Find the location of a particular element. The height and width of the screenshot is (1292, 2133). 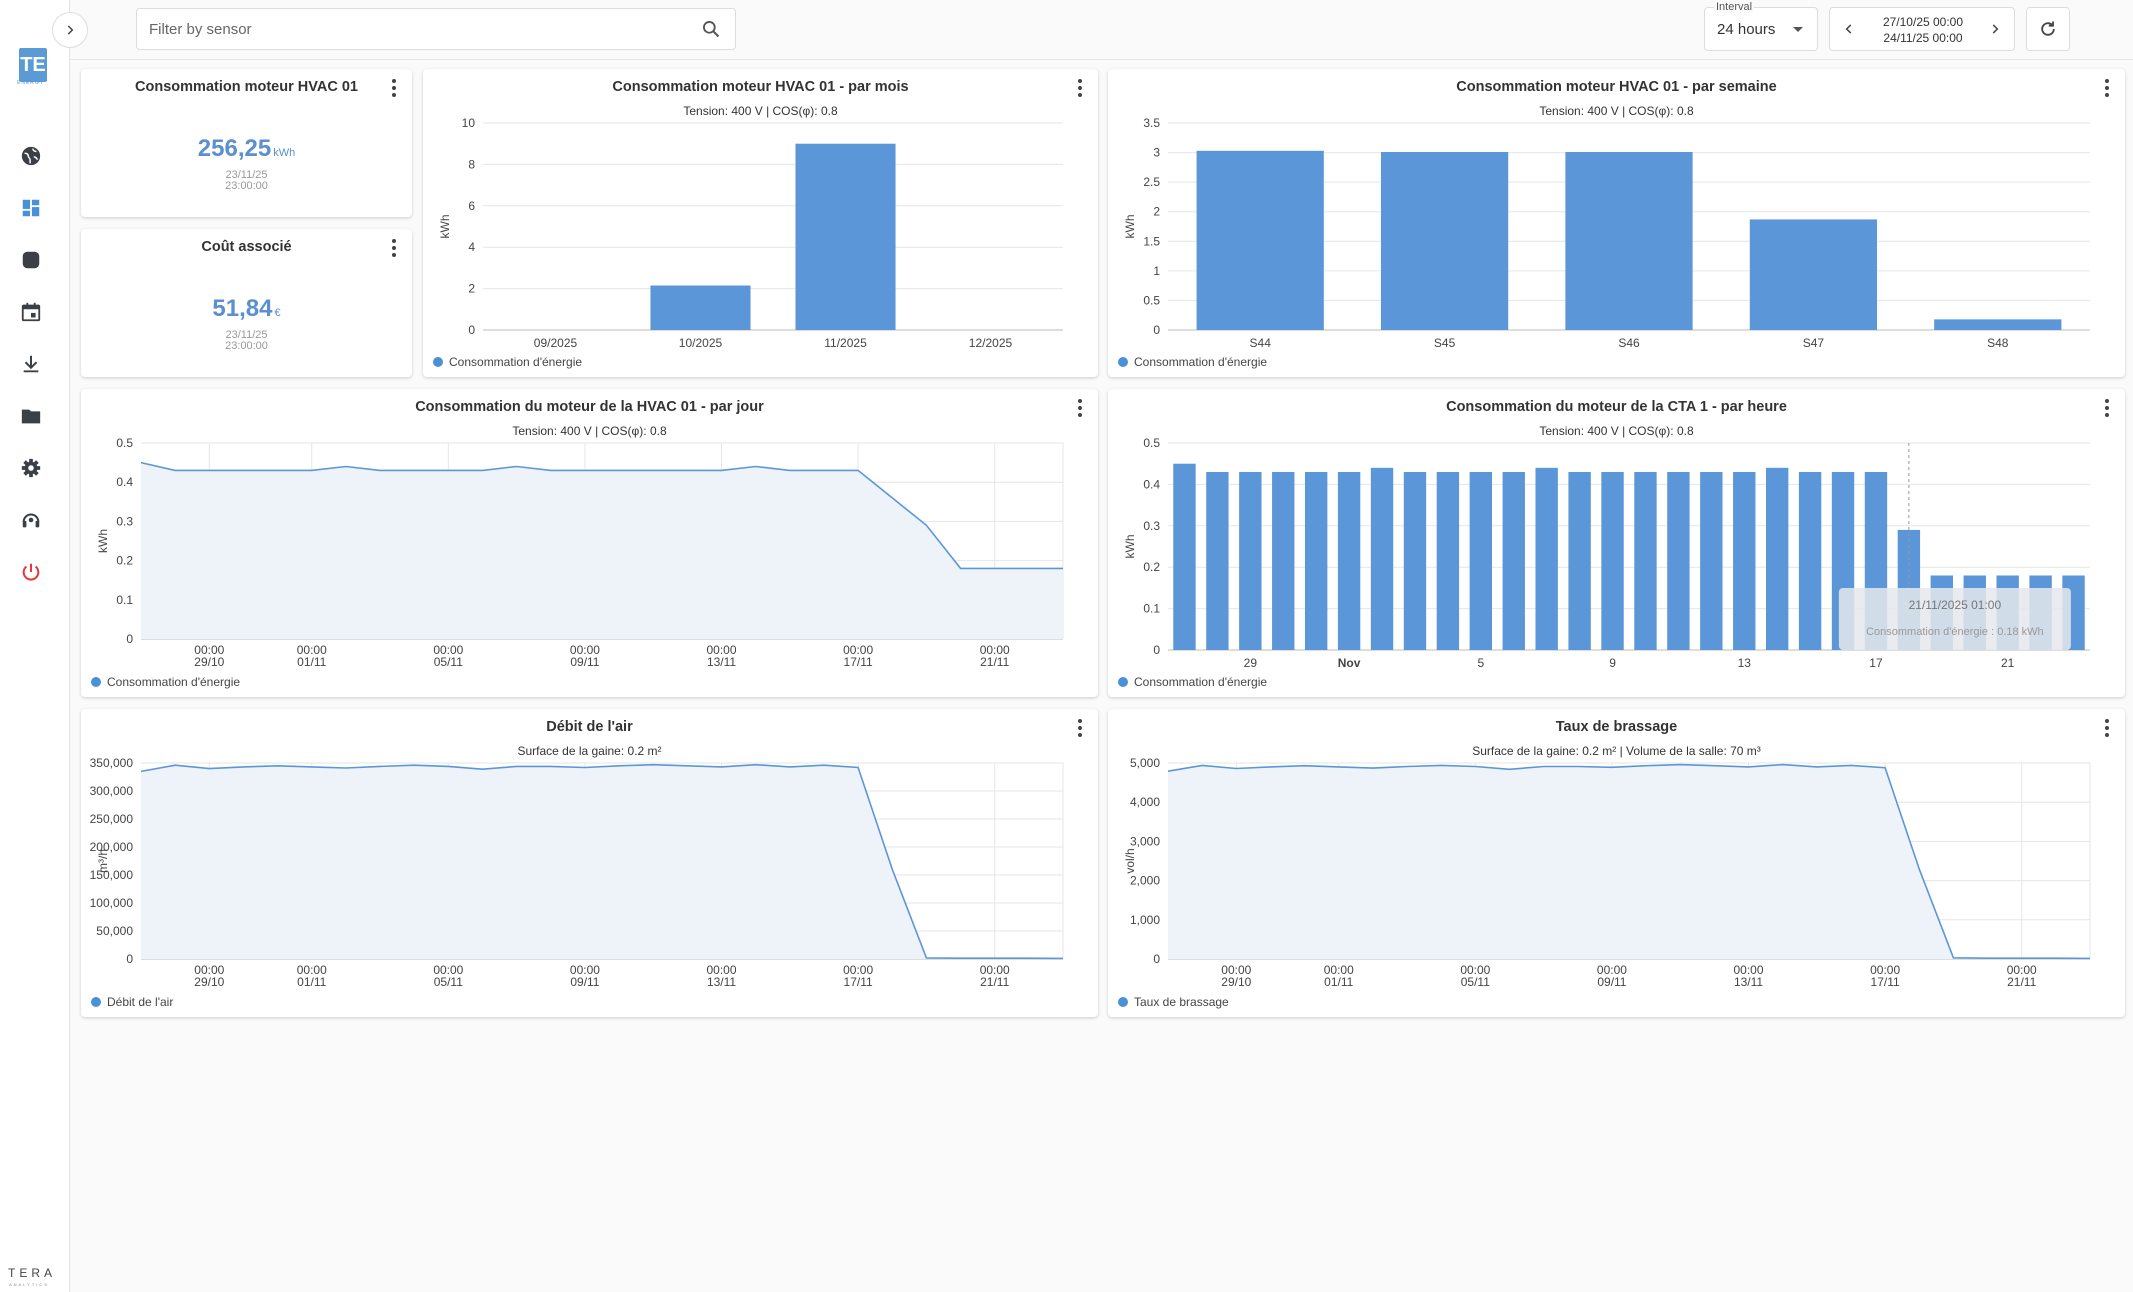

power-icon is located at coordinates (31, 572).